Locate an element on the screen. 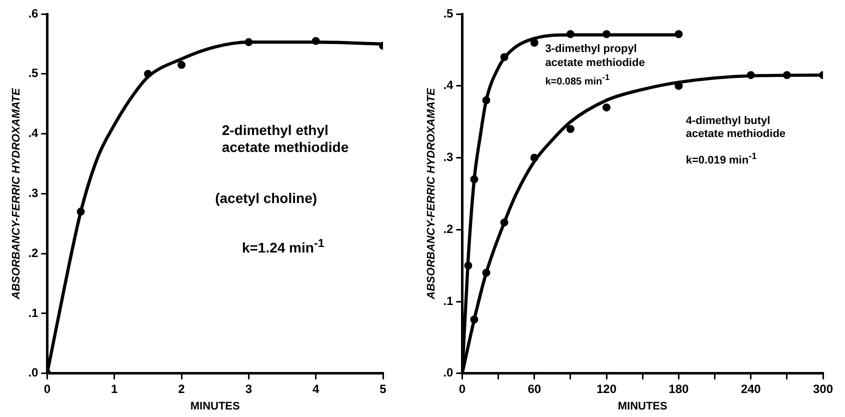 The image size is (845, 417). x-tick-label: 180 is located at coordinates (679, 389).